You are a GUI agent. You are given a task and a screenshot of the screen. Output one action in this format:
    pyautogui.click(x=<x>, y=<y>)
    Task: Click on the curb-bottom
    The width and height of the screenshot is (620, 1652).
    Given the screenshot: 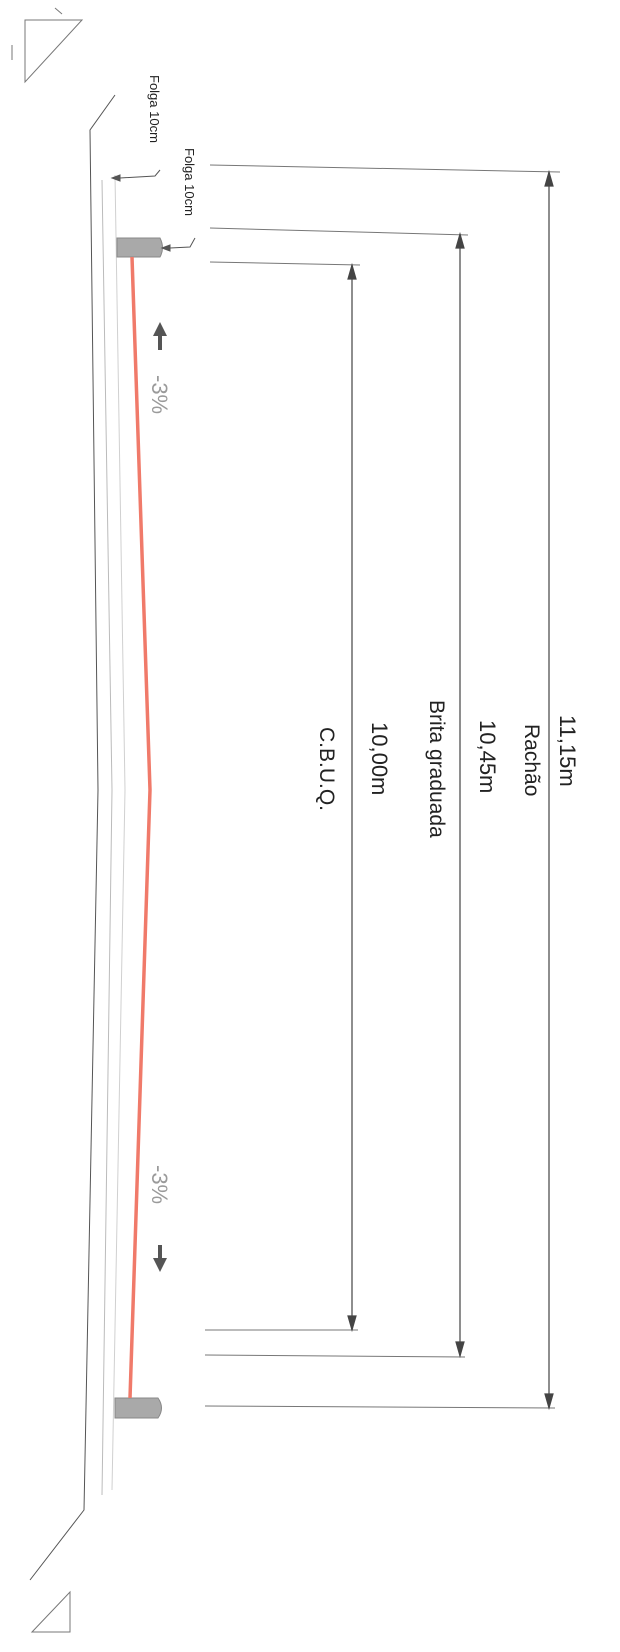 What is the action you would take?
    pyautogui.click(x=138, y=1408)
    